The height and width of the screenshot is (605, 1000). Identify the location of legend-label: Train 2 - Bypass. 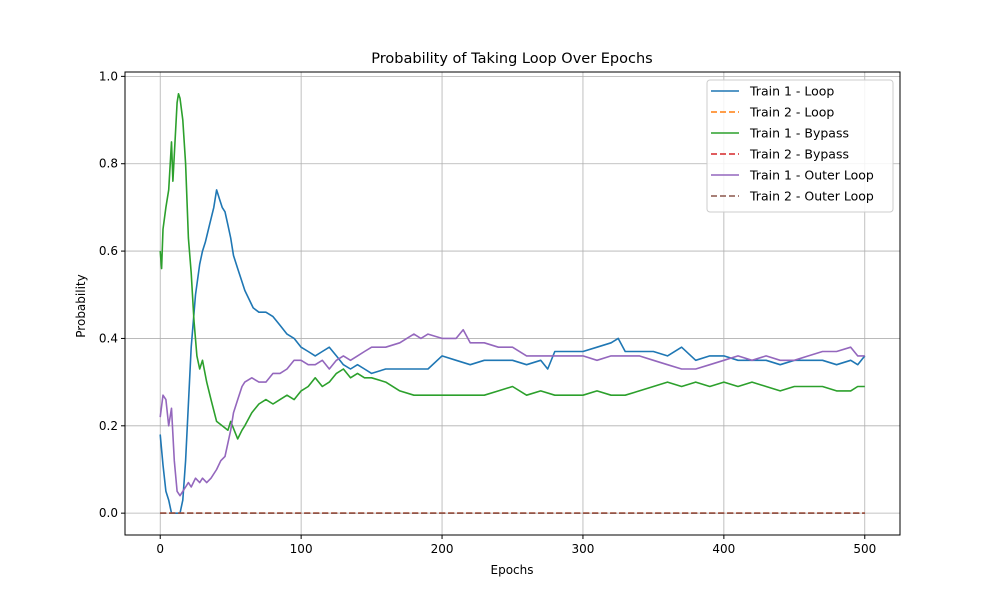
(799, 154).